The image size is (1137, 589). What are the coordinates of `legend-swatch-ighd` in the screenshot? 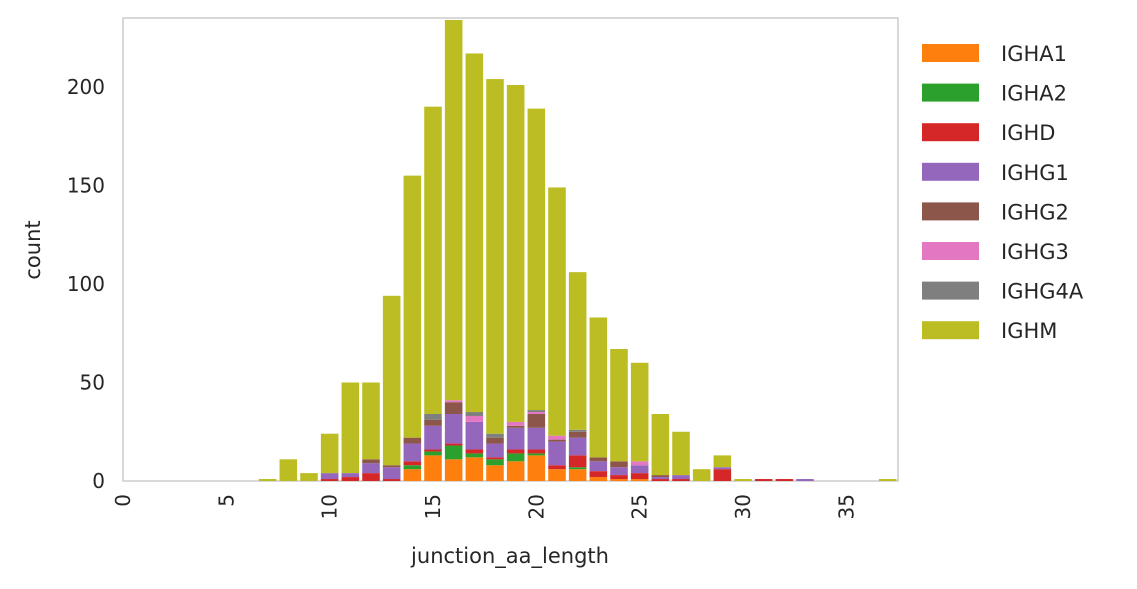 It's located at (950, 132).